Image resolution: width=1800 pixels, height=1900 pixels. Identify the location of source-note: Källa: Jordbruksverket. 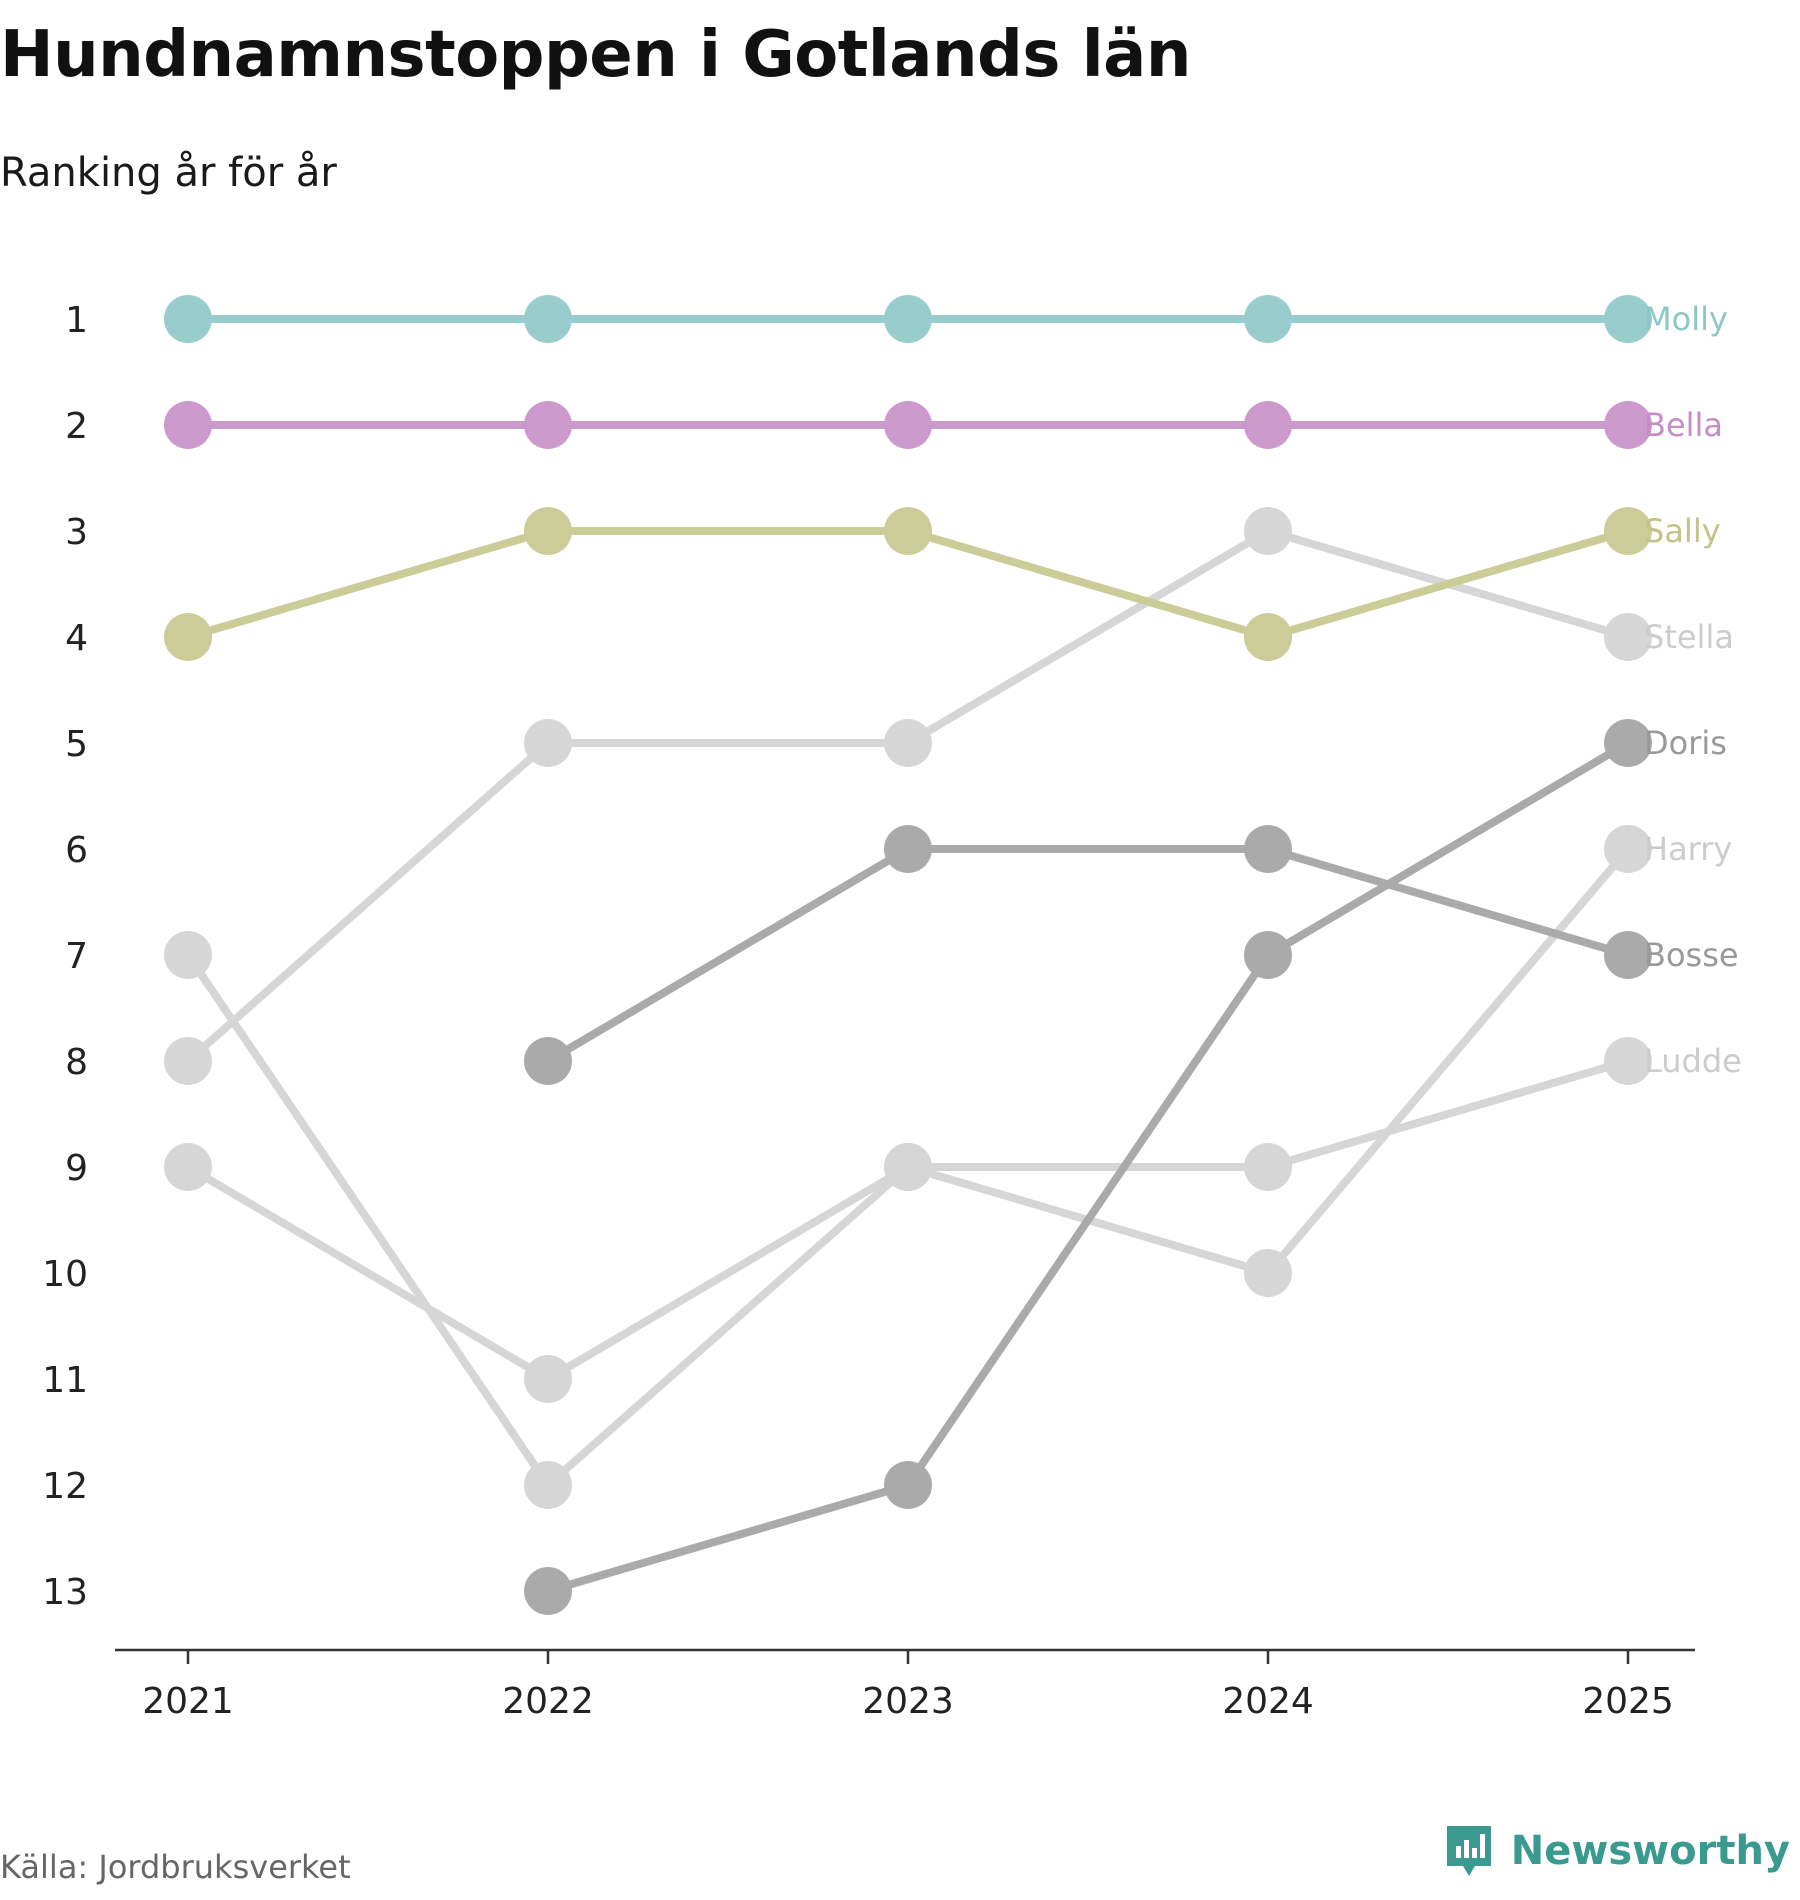
(175, 1867).